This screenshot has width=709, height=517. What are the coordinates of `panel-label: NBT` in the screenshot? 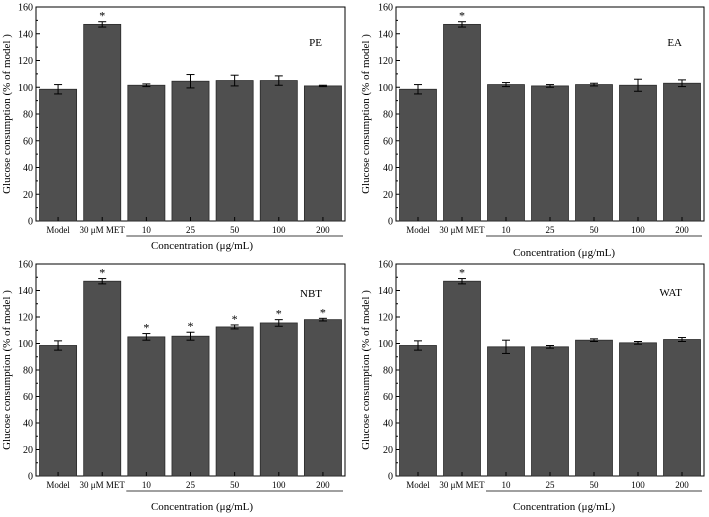 It's located at (311, 294).